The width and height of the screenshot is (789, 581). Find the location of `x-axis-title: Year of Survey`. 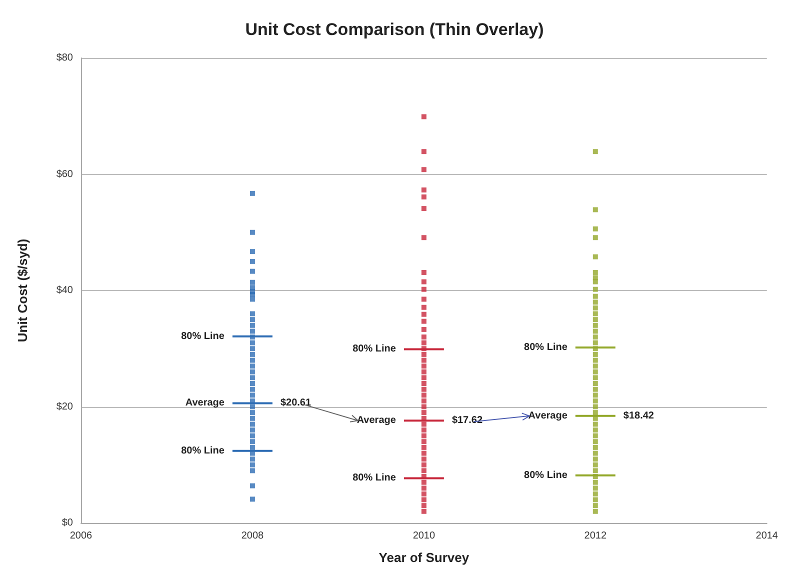

x-axis-title: Year of Survey is located at coordinates (424, 557).